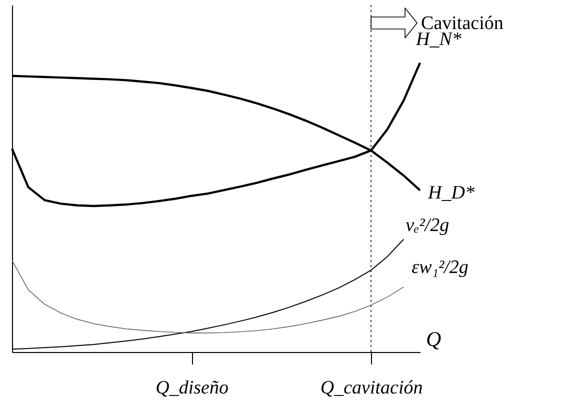  What do you see at coordinates (192, 388) in the screenshot?
I see `x-tick-label: Q_diseño` at bounding box center [192, 388].